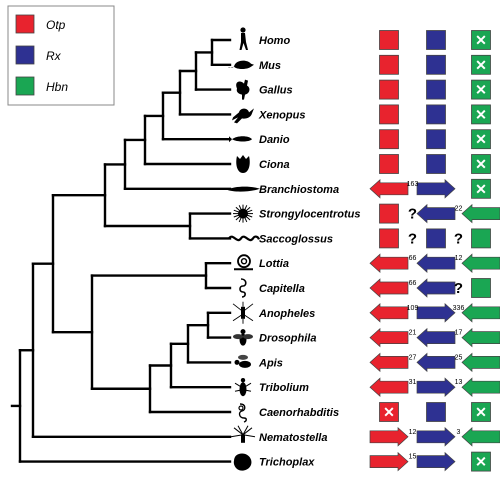 This screenshot has height=480, width=500. What do you see at coordinates (389, 412) in the screenshot?
I see `gene-otp-absent-mark: ✕` at bounding box center [389, 412].